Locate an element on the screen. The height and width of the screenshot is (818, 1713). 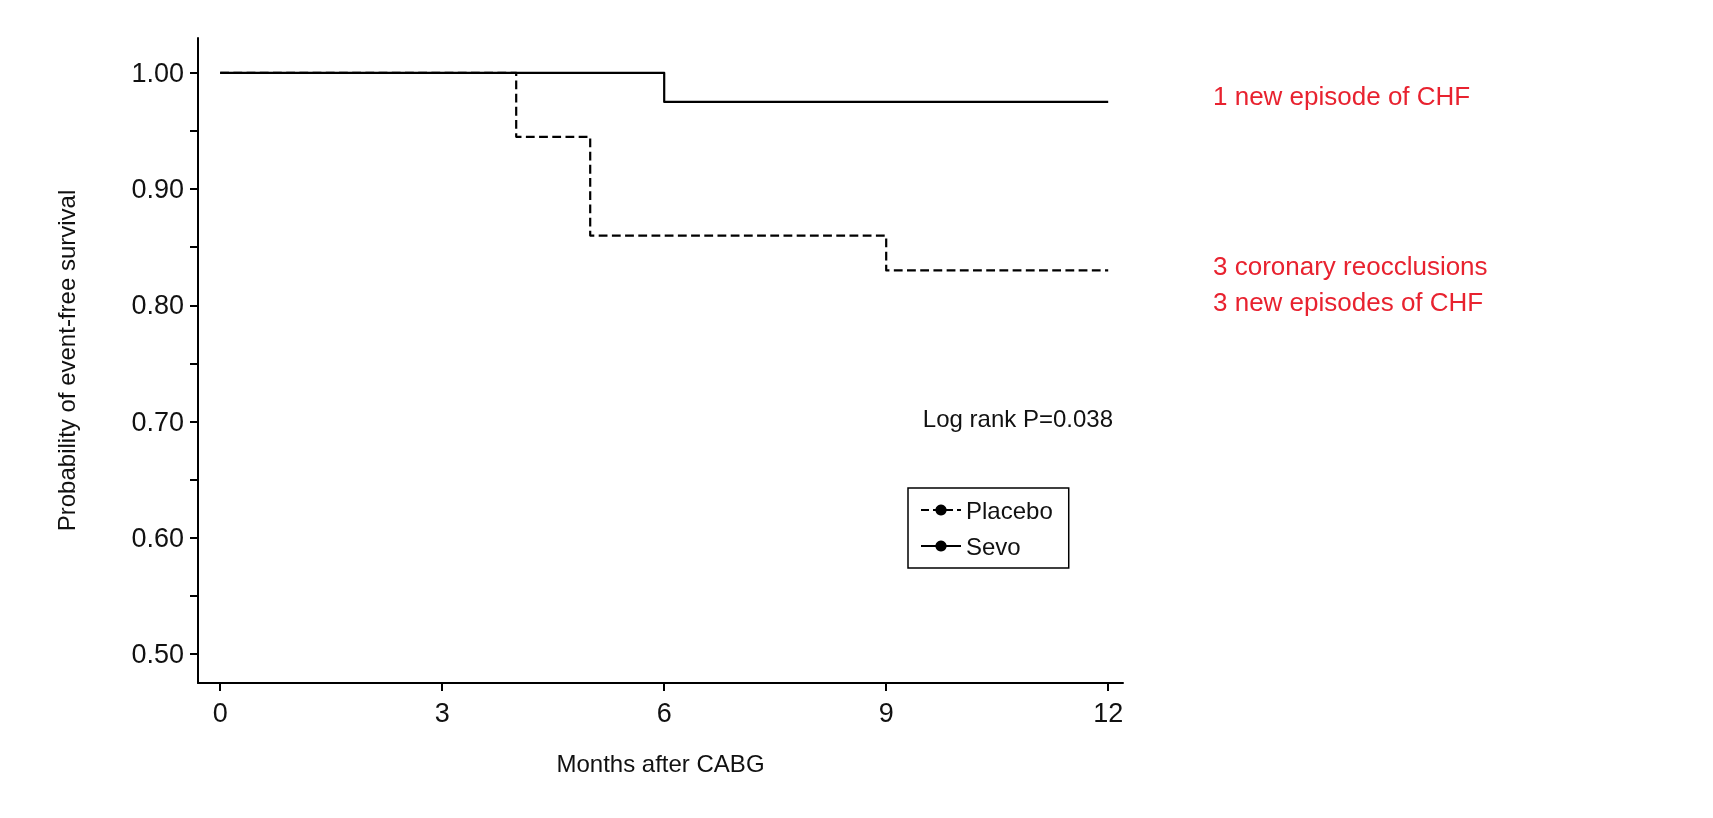
x-tick-label: 0 is located at coordinates (220, 712).